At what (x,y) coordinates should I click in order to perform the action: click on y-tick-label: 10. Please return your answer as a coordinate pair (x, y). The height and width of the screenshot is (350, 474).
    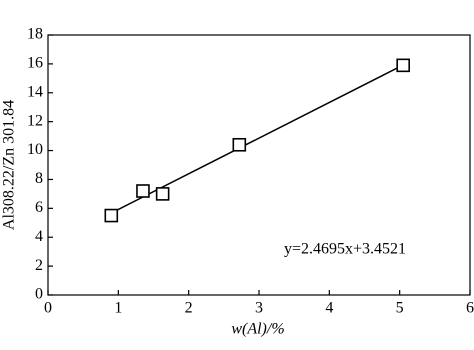
    Looking at the image, I should click on (35, 149).